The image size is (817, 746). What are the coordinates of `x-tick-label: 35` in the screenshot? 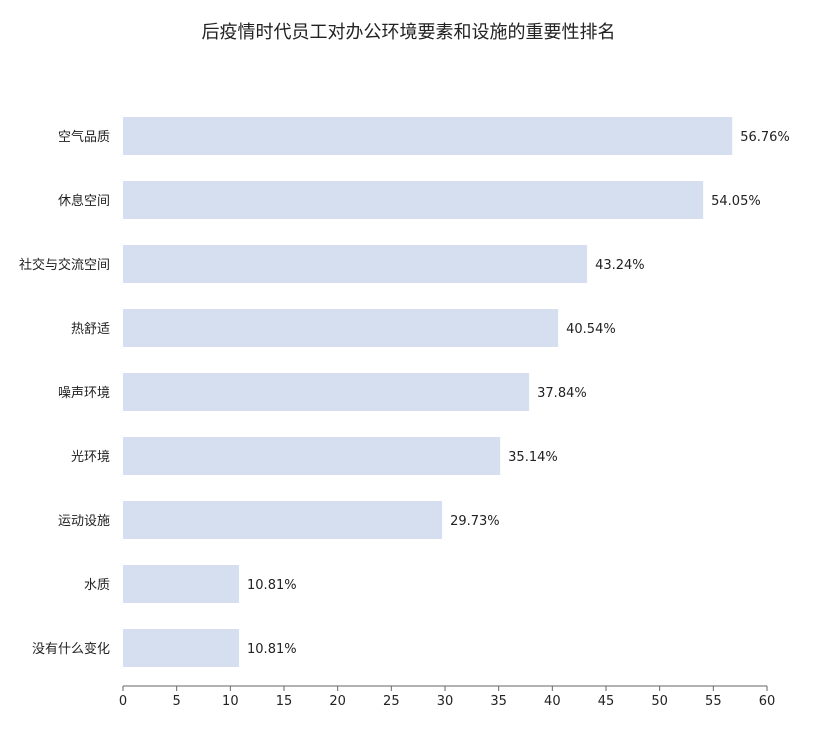 It's located at (498, 701).